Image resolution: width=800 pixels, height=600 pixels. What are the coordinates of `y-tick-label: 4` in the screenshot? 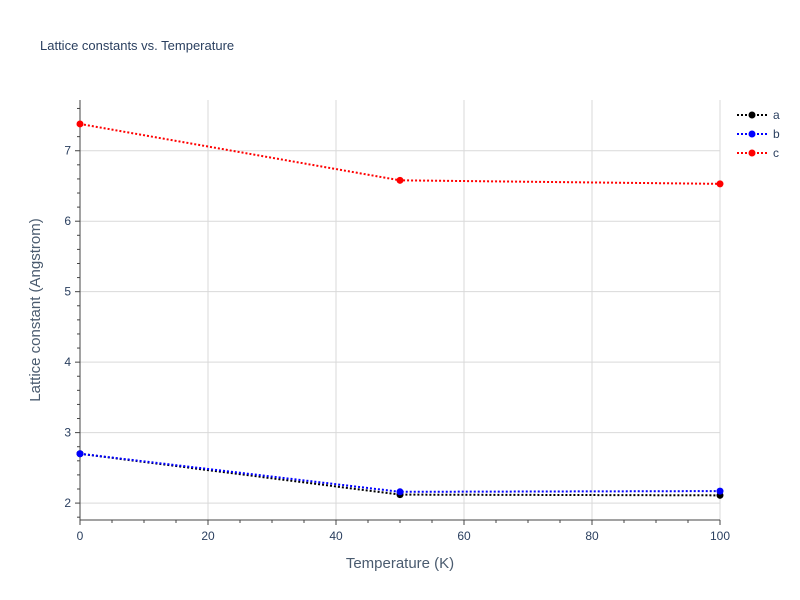 It's located at (67, 362).